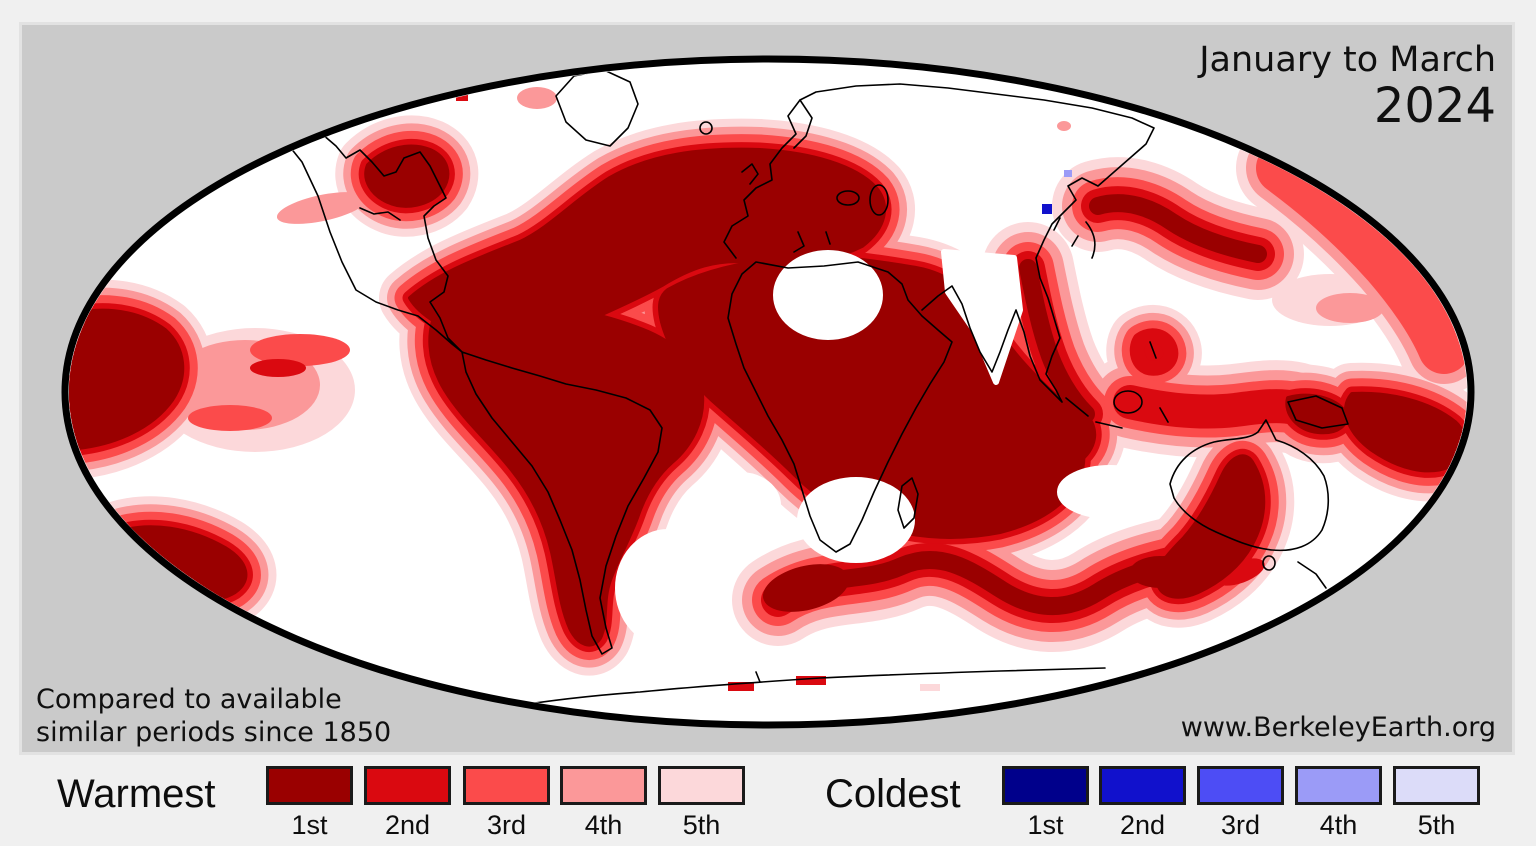 This screenshot has width=1536, height=846. I want to click on coldest-color-5th, so click(1436, 785).